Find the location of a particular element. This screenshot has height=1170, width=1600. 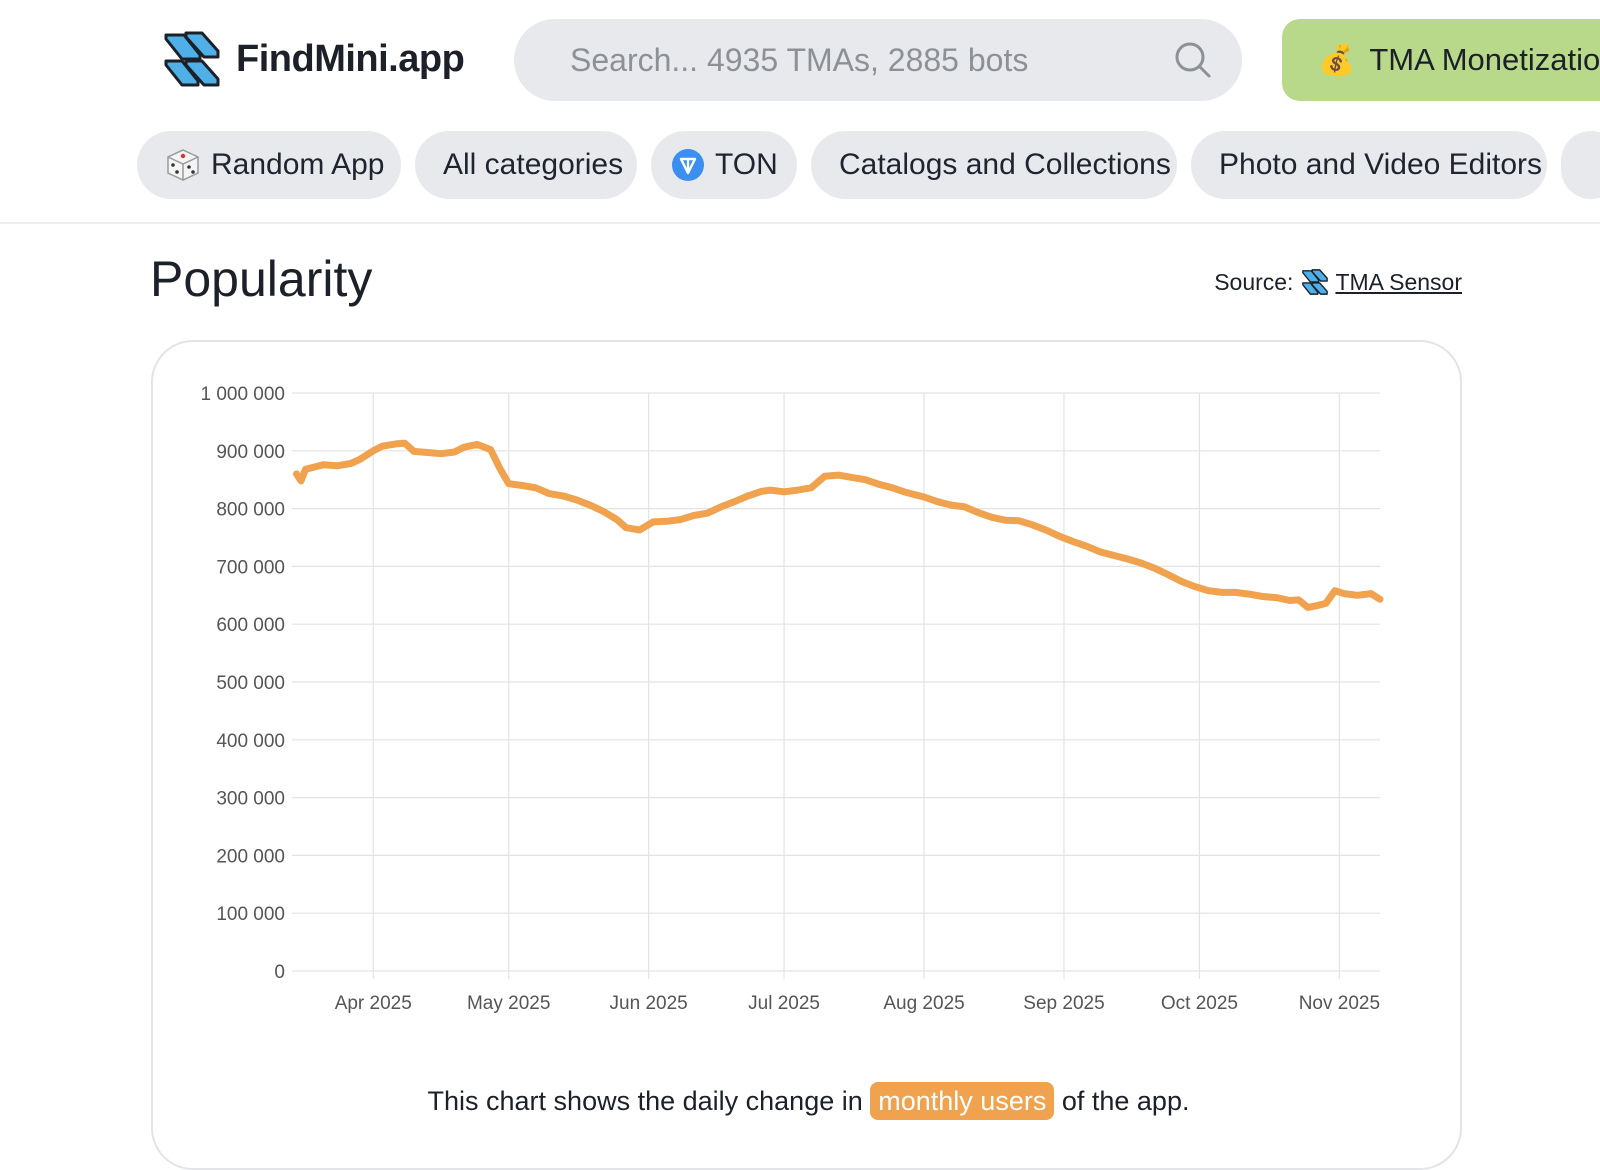

source-prefix: Source: is located at coordinates (1254, 281).